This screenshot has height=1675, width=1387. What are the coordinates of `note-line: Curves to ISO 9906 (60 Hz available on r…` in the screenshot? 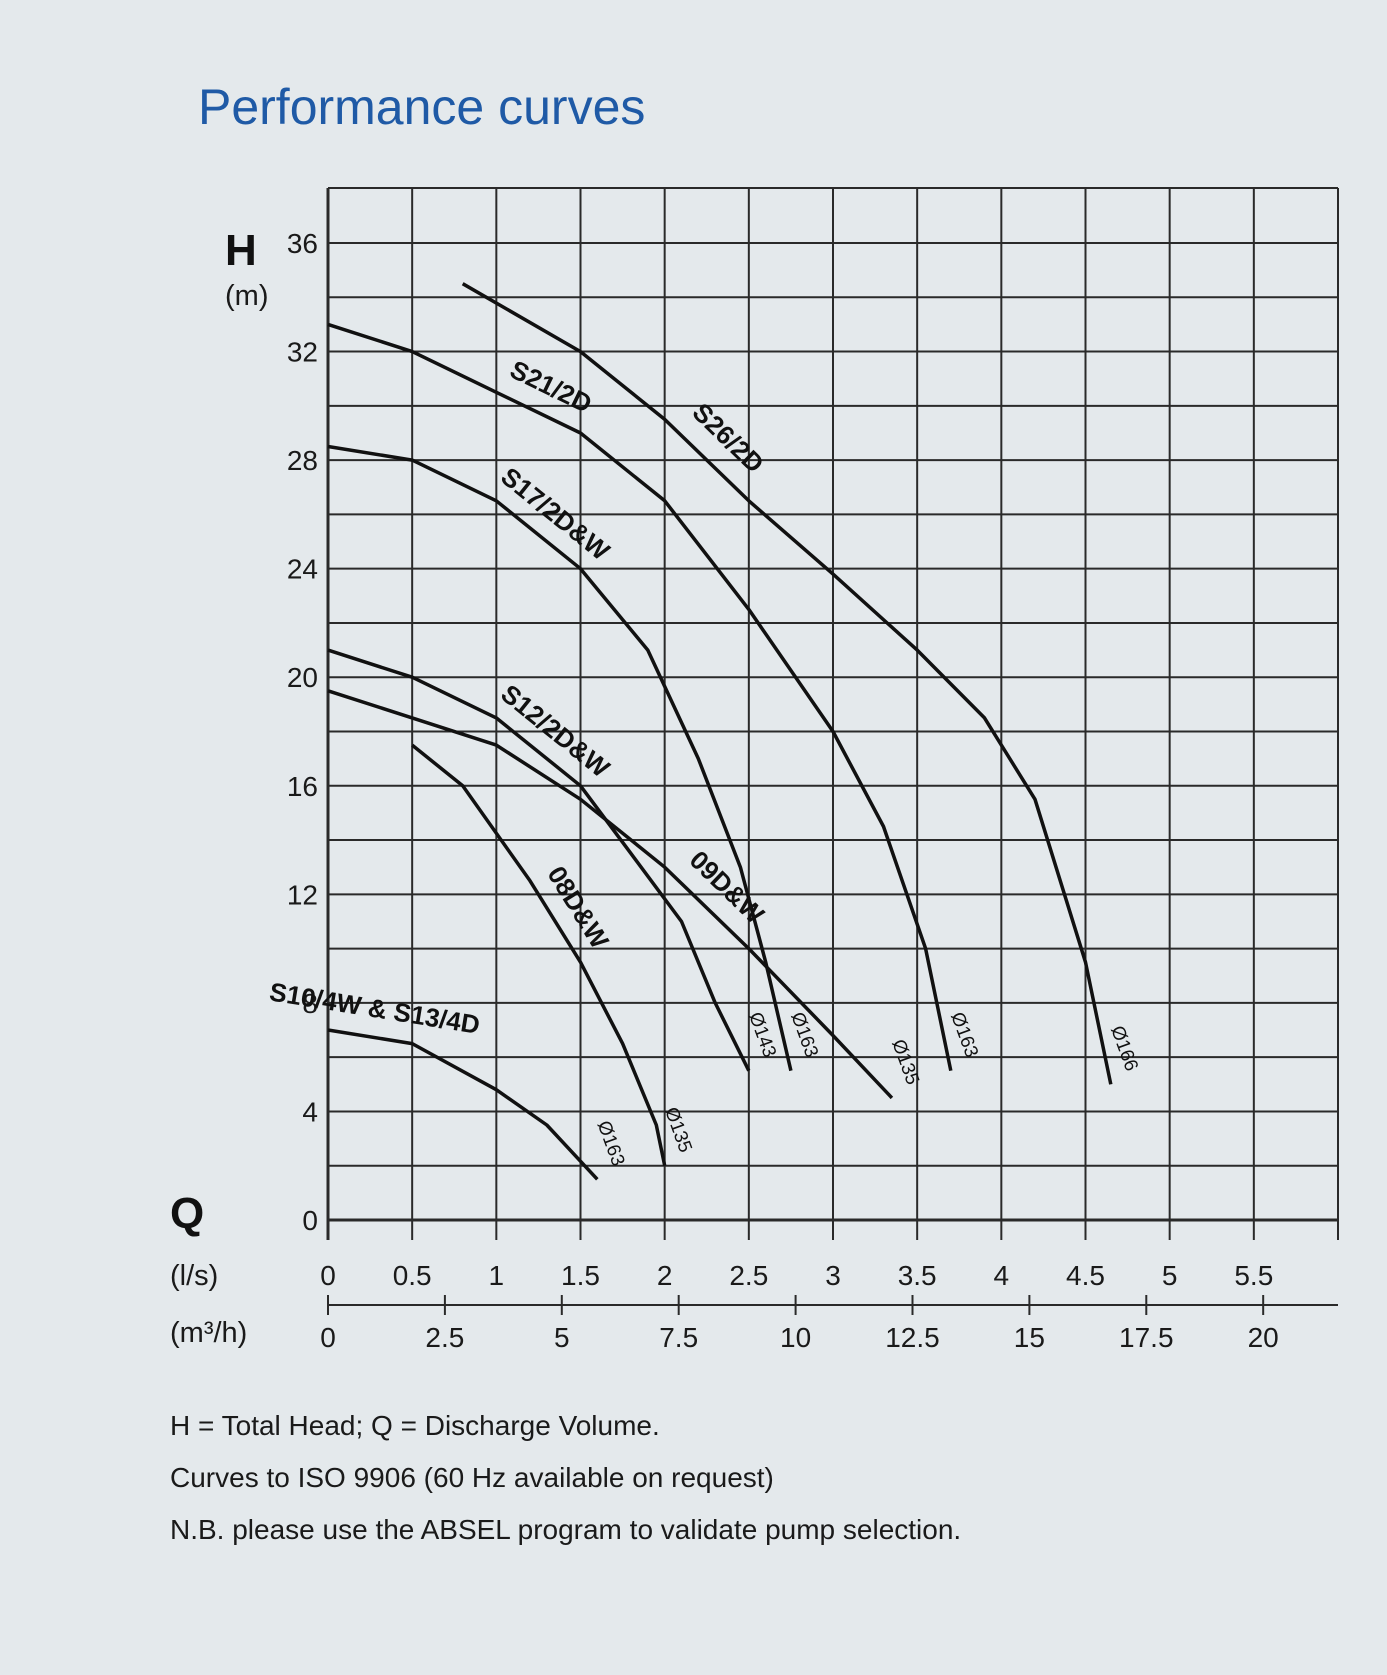 It's located at (472, 1477).